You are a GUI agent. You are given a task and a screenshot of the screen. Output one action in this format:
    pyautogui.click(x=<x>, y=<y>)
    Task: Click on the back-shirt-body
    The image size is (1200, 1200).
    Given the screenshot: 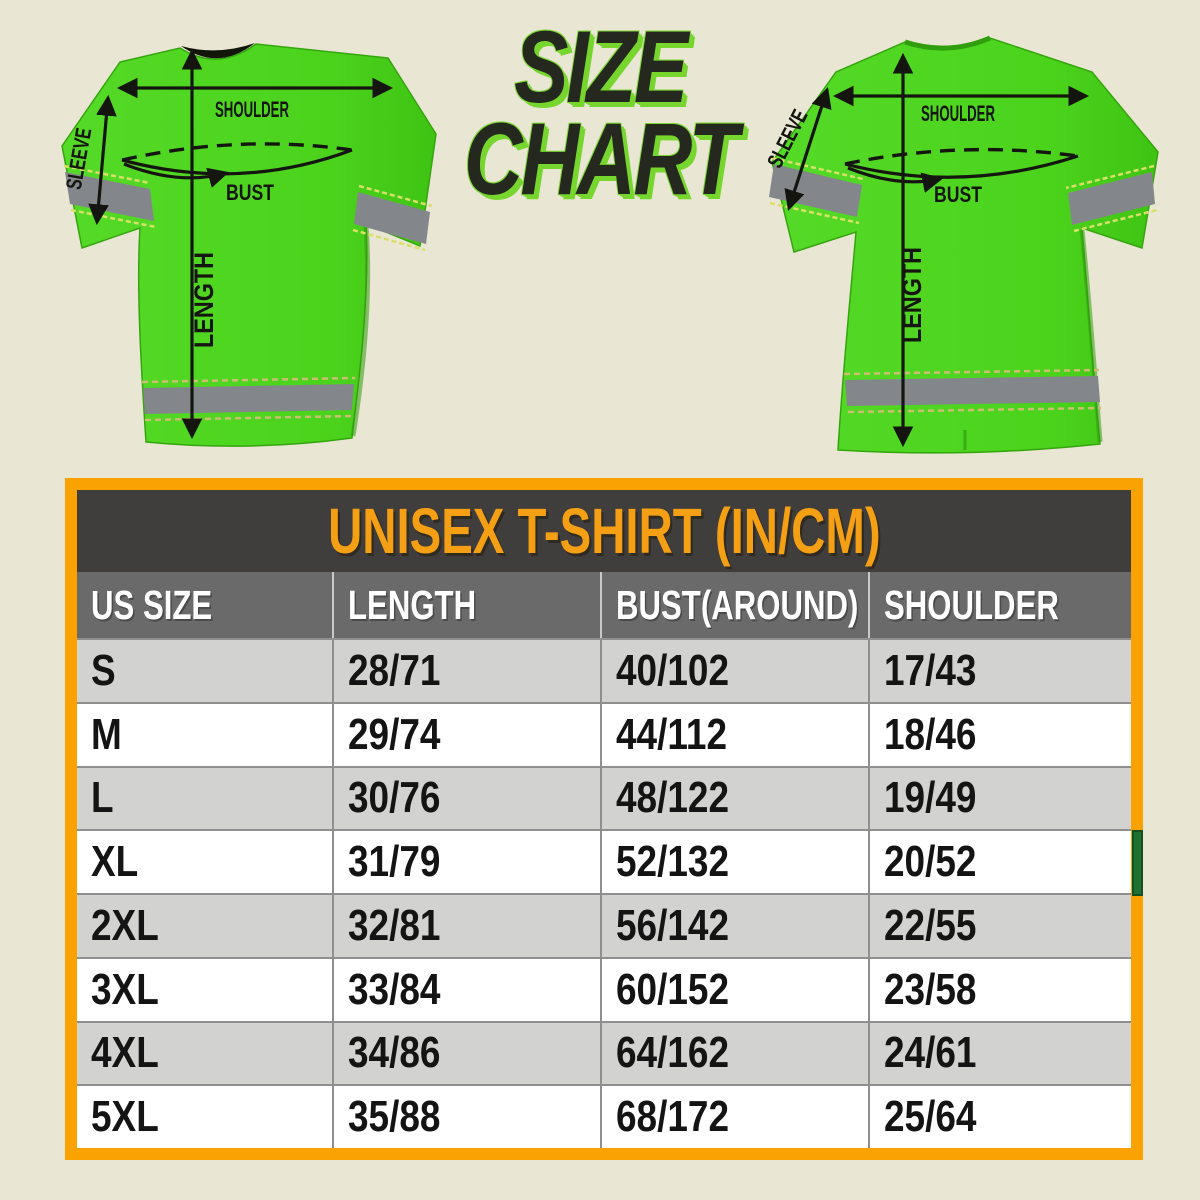 What is the action you would take?
    pyautogui.click(x=965, y=245)
    